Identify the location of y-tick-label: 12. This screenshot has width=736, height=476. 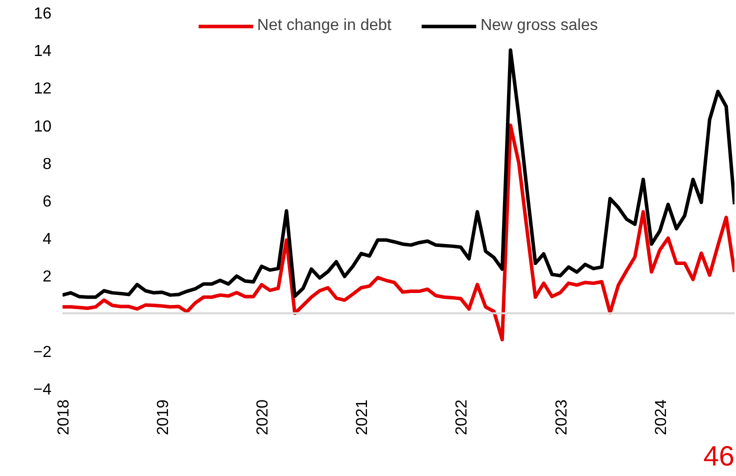
(43, 89).